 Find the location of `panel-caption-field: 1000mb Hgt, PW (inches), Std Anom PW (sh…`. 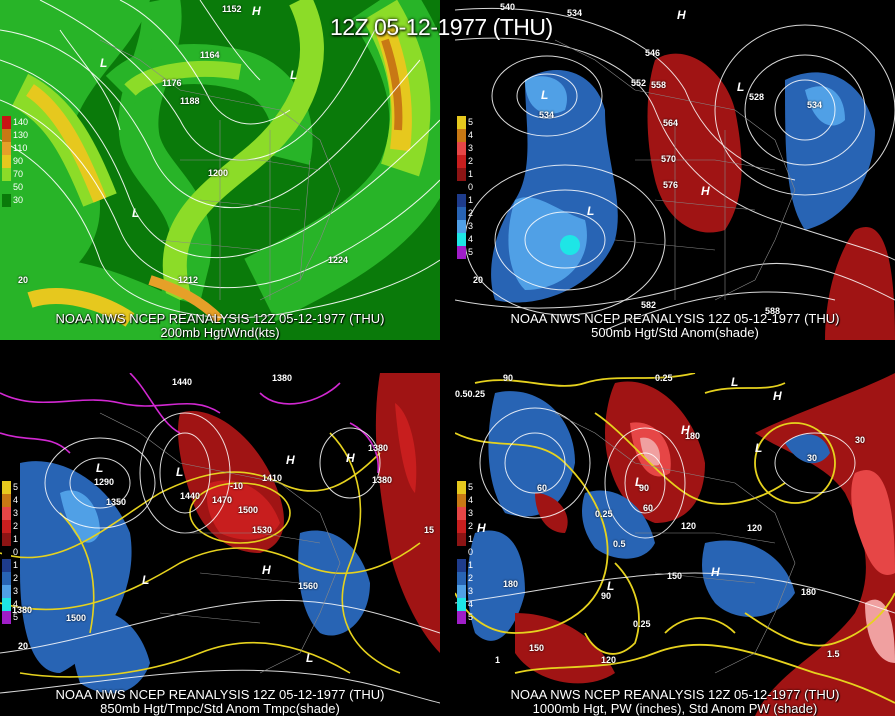

panel-caption-field: 1000mb Hgt, PW (inches), Std Anom PW (sh… is located at coordinates (675, 708).